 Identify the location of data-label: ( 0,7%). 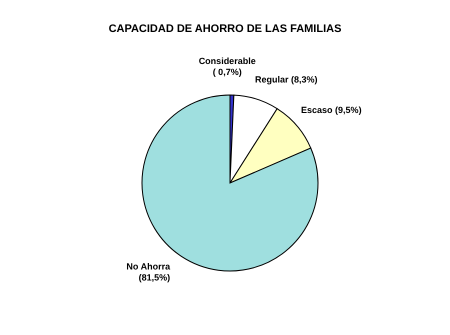
(227, 72).